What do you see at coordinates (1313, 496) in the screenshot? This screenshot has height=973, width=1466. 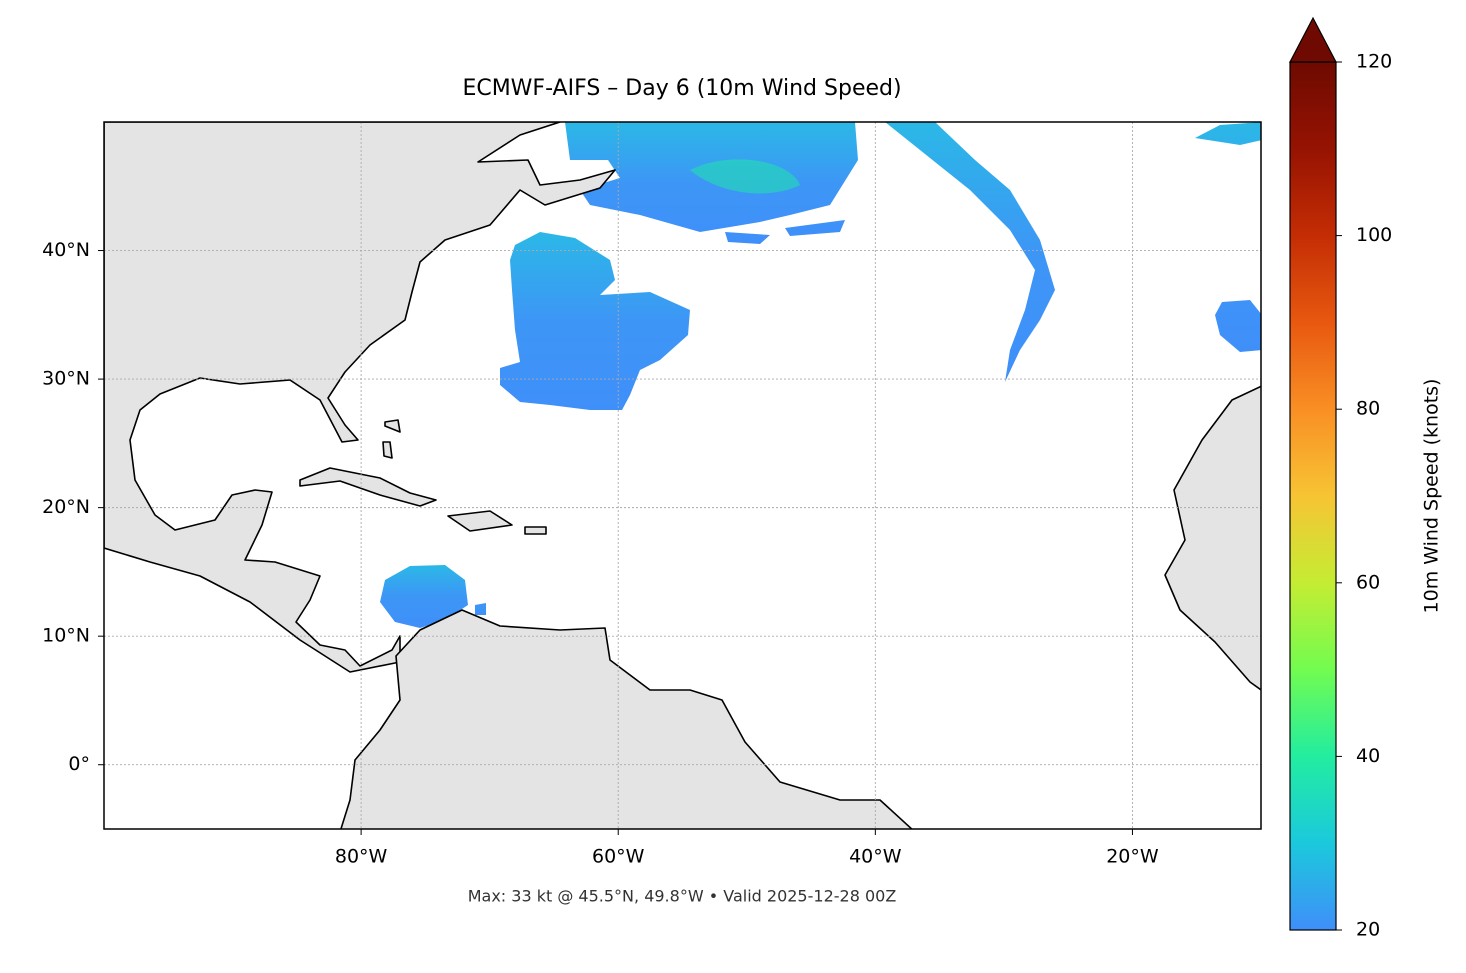 I see `colorbar` at bounding box center [1313, 496].